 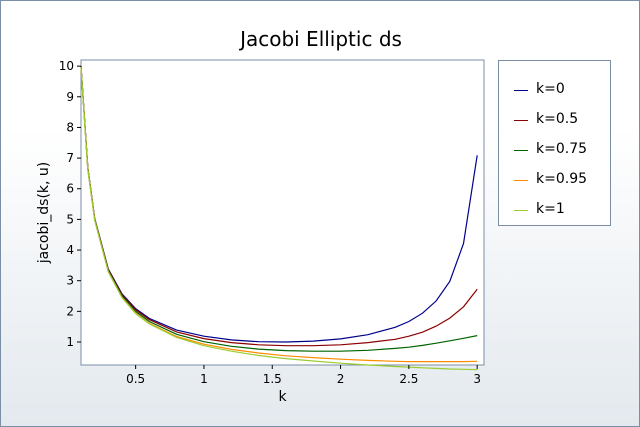 I want to click on y-tick-label: 10, so click(x=66, y=66).